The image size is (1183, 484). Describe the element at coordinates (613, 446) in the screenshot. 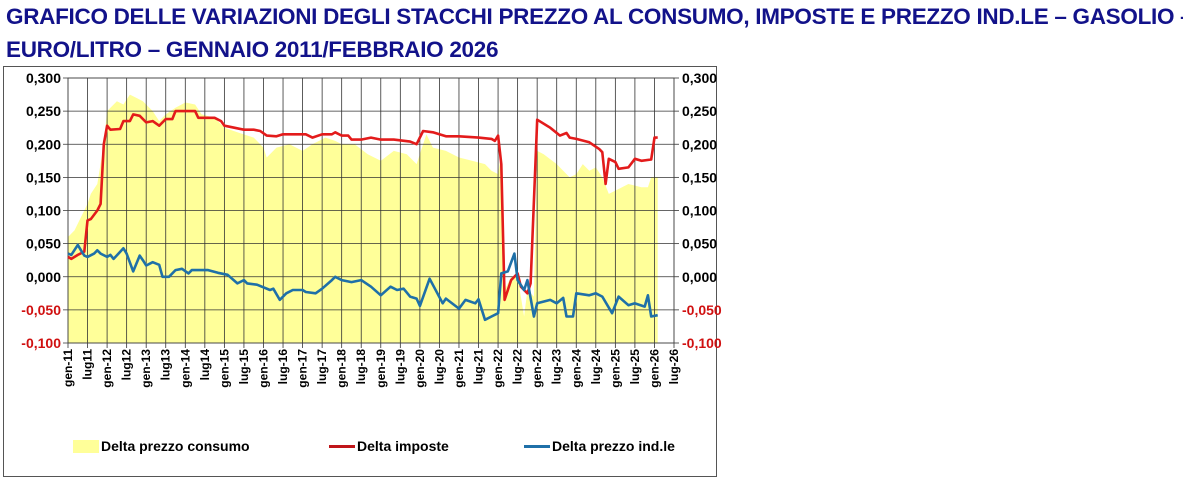

I see `legend-label-industriale: Delta prezzo ind.le` at that location.